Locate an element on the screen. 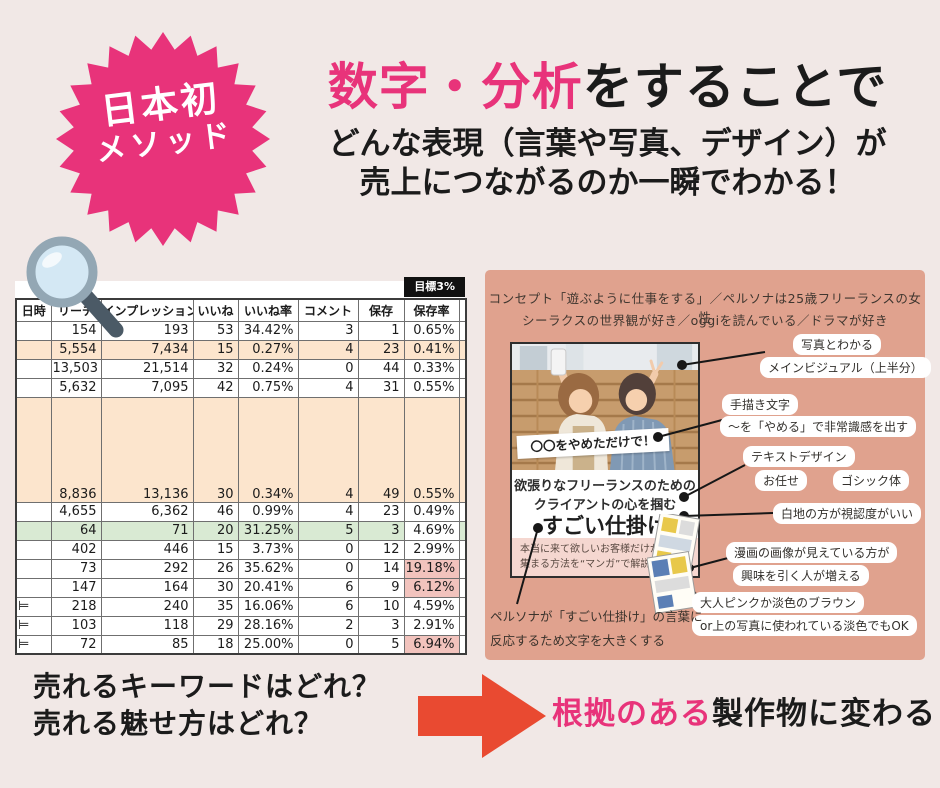 The width and height of the screenshot is (940, 788). table-cell: 0.34% is located at coordinates (268, 449).